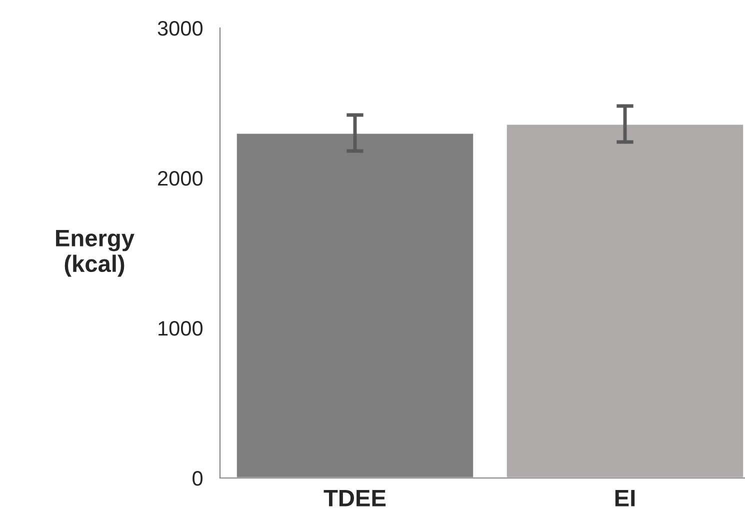  What do you see at coordinates (180, 178) in the screenshot?
I see `y-tick-label: 2000` at bounding box center [180, 178].